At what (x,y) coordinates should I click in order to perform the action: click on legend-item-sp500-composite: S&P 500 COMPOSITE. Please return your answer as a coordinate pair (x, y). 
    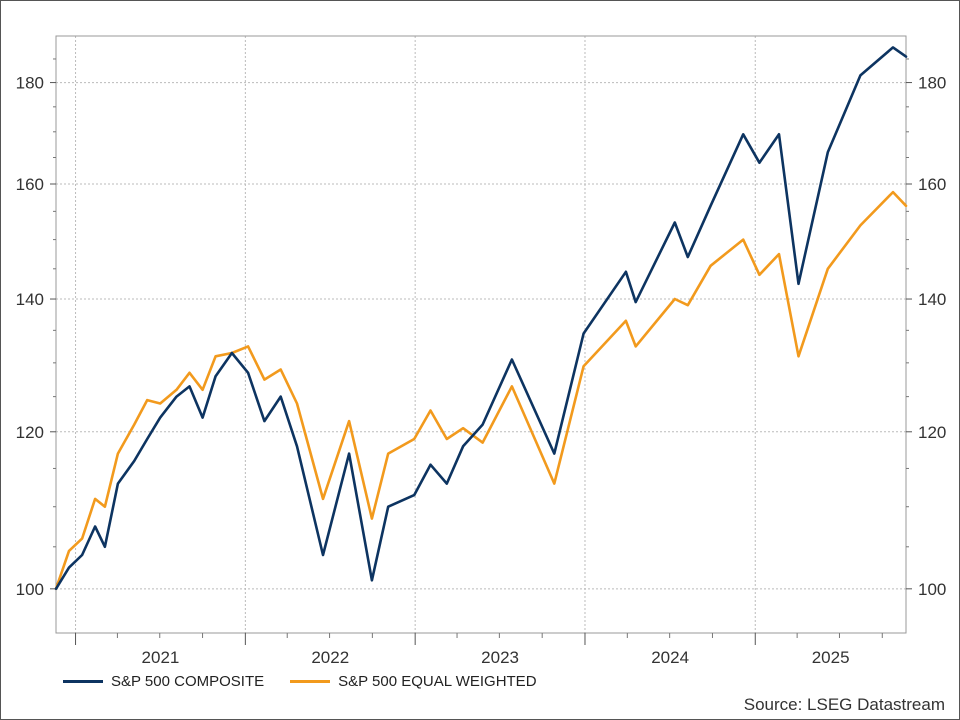
    Looking at the image, I should click on (163, 681).